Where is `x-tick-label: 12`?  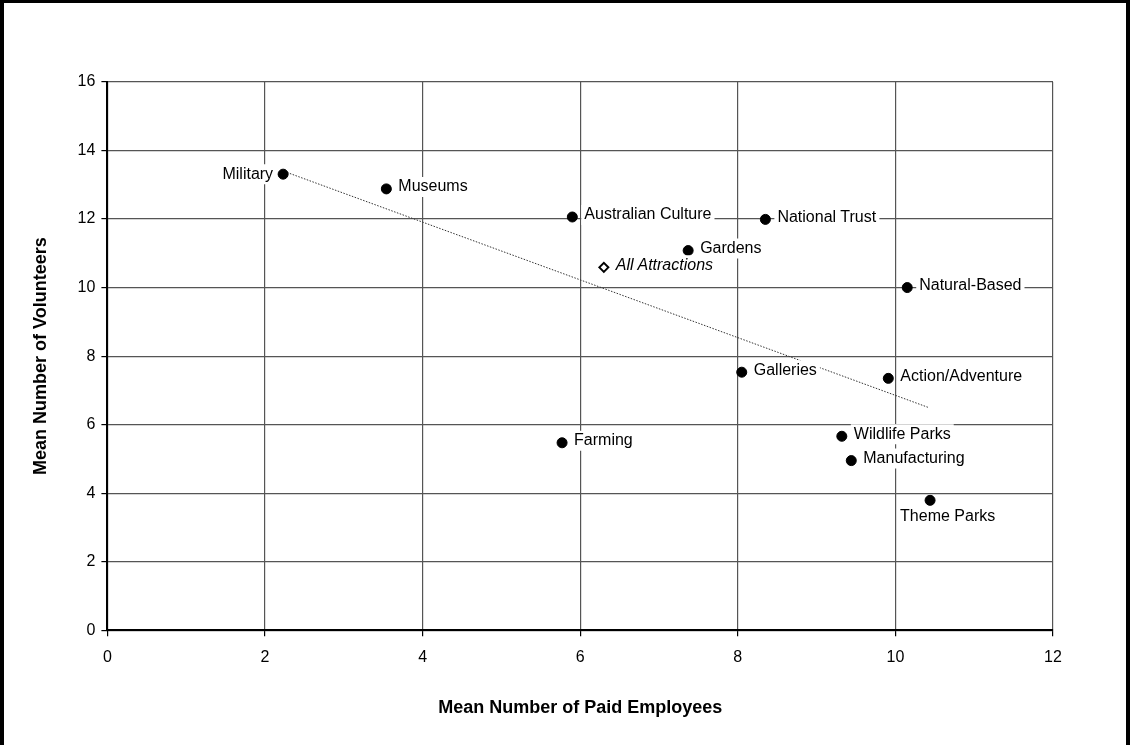 x-tick-label: 12 is located at coordinates (1053, 657).